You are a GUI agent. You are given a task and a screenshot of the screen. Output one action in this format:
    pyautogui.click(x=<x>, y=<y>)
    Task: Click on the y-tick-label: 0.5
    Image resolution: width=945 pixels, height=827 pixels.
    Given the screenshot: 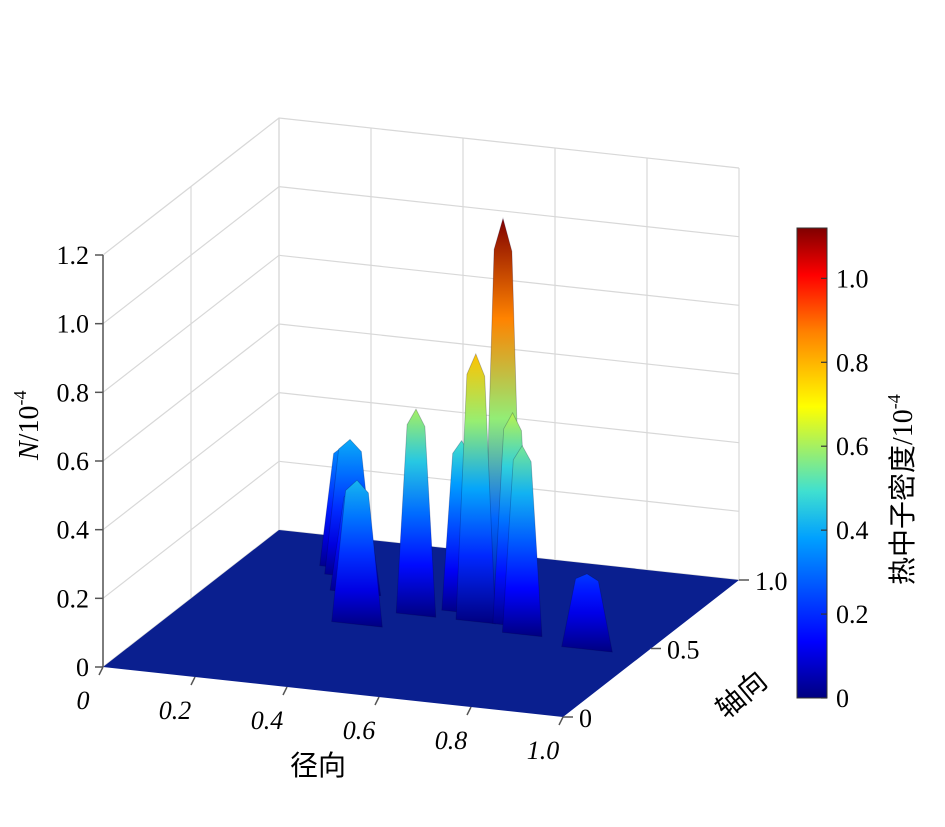 What is the action you would take?
    pyautogui.click(x=683, y=650)
    